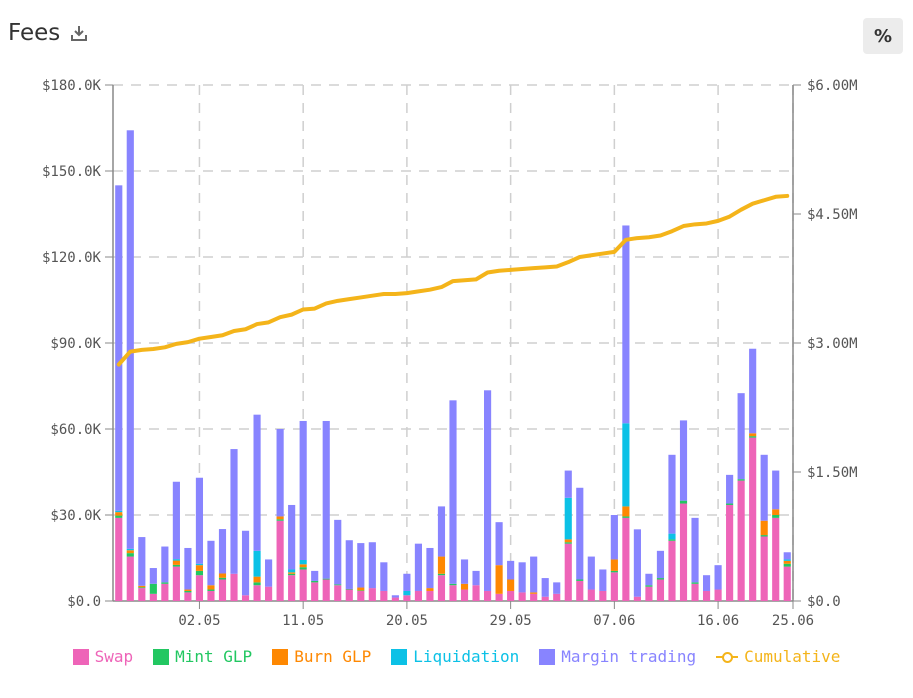 The image size is (913, 698). What do you see at coordinates (75, 430) in the screenshot?
I see `y-left-tick-label: $60.0K` at bounding box center [75, 430].